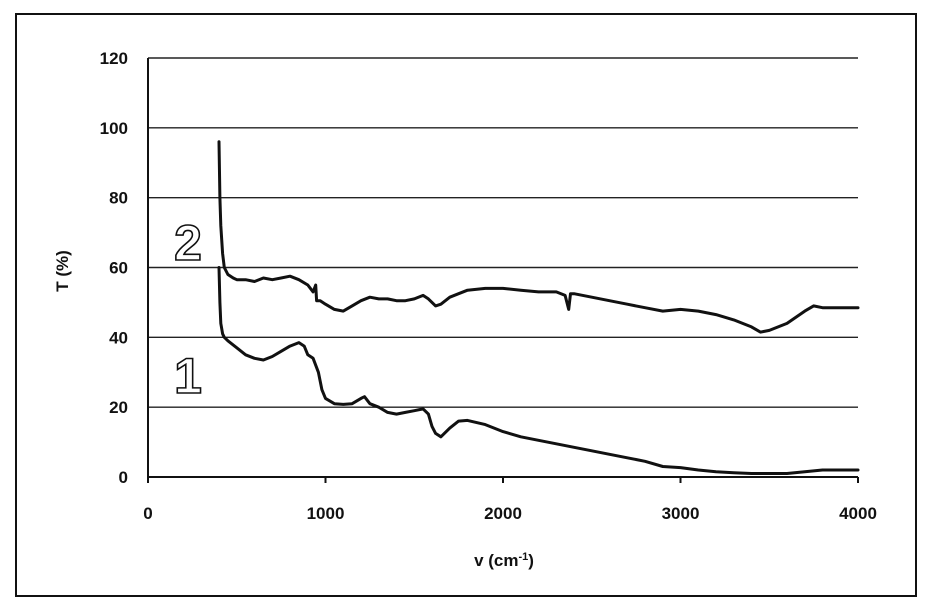 The width and height of the screenshot is (935, 607). What do you see at coordinates (858, 513) in the screenshot?
I see `x-tick-label: 4000` at bounding box center [858, 513].